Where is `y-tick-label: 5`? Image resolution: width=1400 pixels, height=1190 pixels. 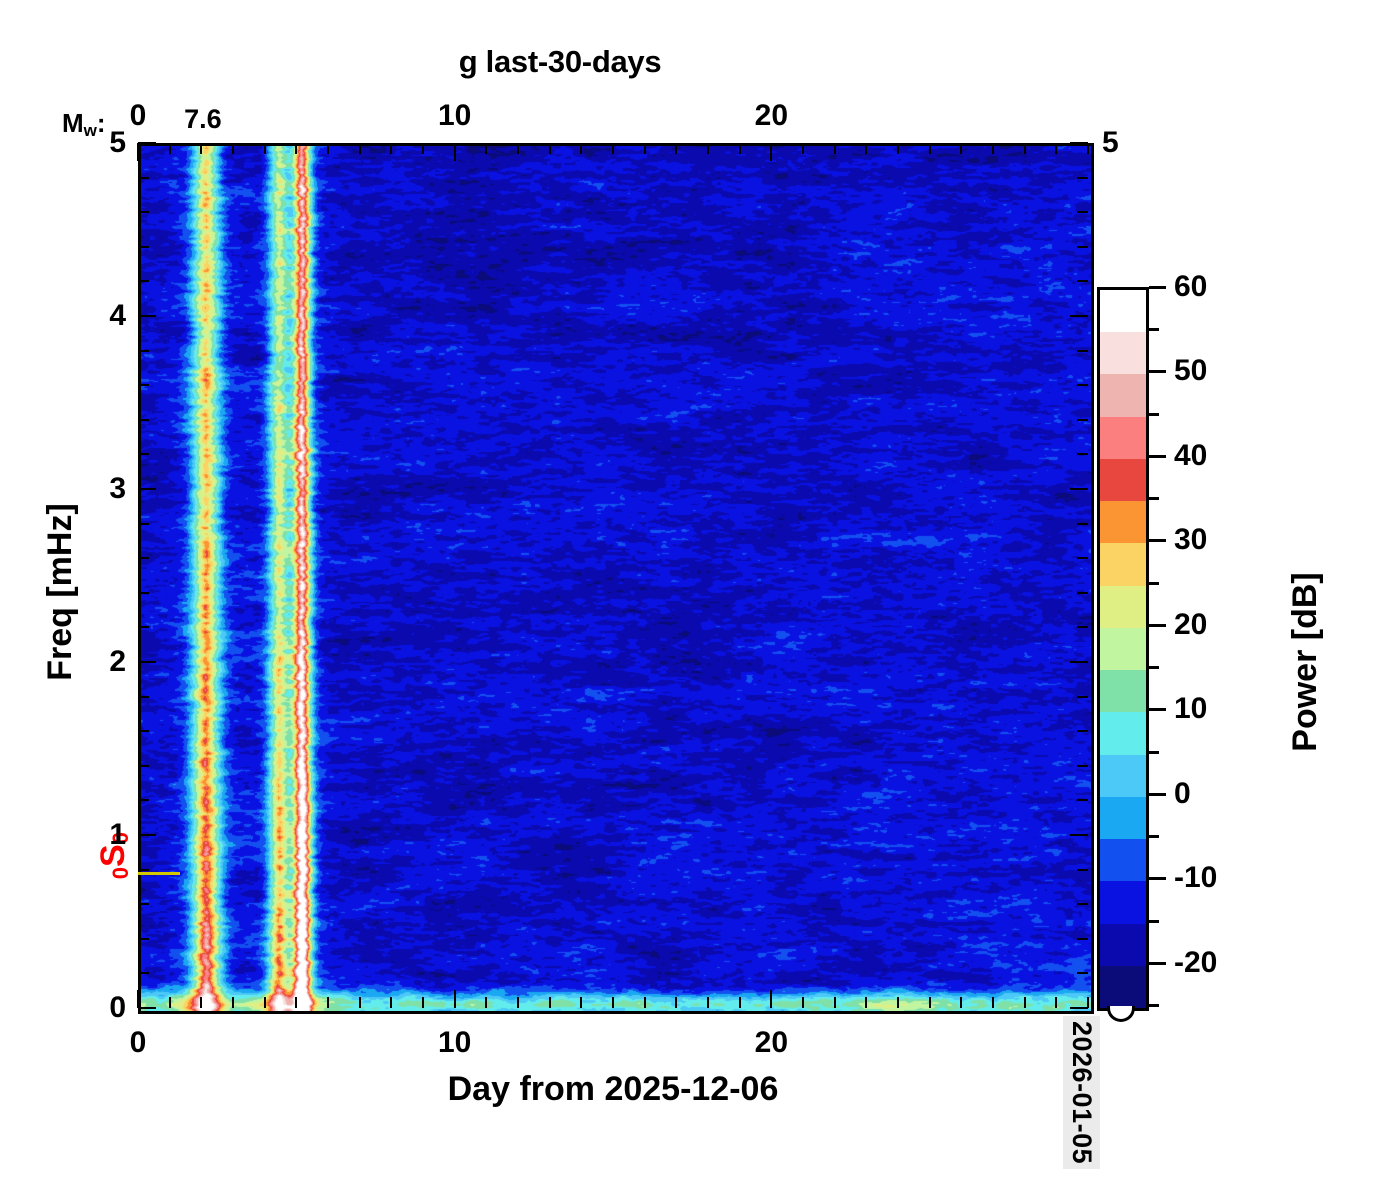
y-tick-label: 5 is located at coordinates (117, 142).